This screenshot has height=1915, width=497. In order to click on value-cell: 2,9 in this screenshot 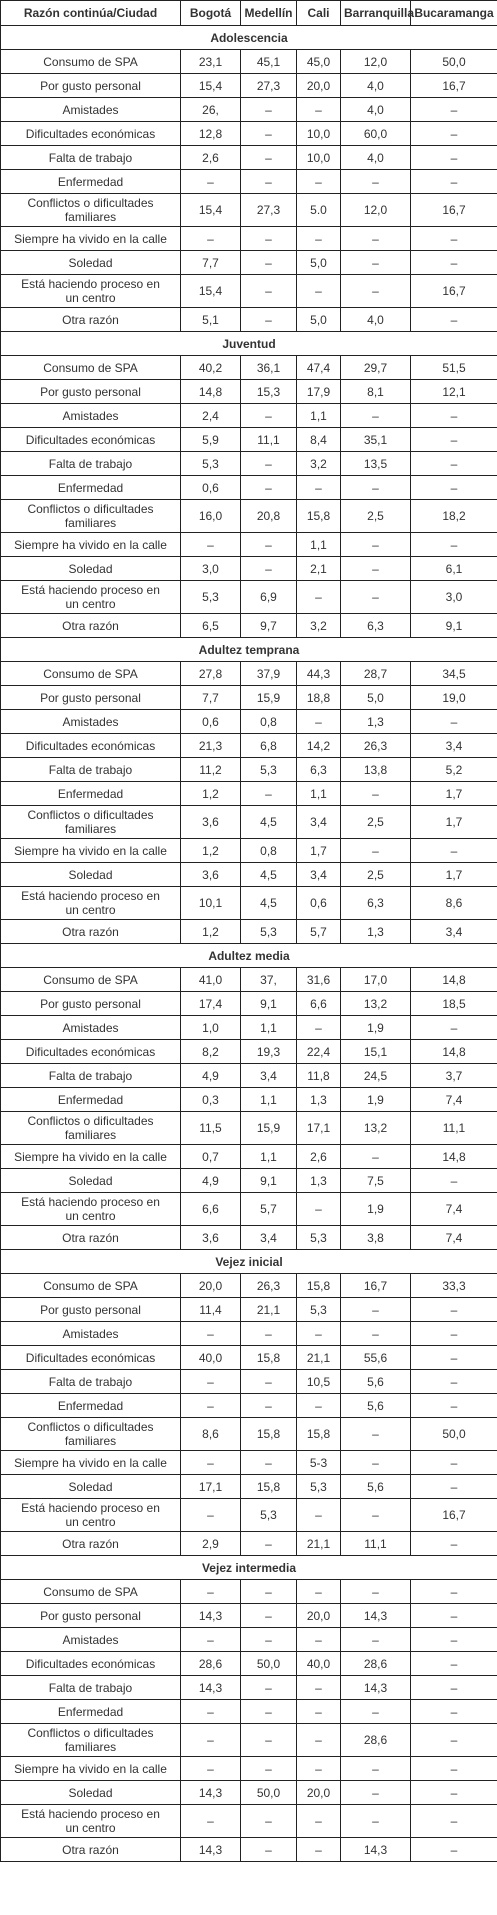, I will do `click(210, 1543)`.